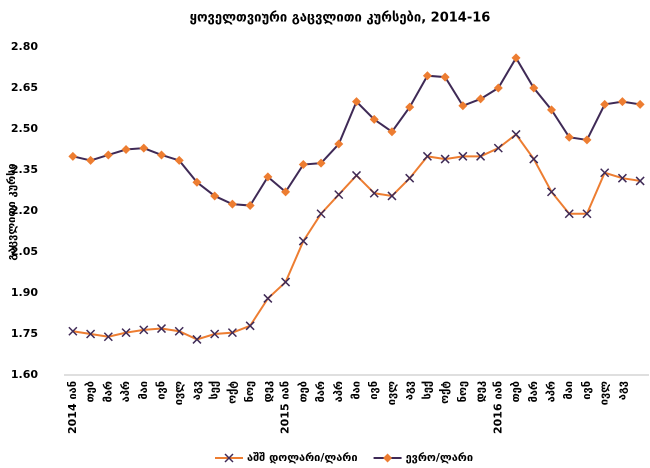 The height and width of the screenshot is (468, 650). I want to click on y-tick-label: 1.60, so click(24, 374).